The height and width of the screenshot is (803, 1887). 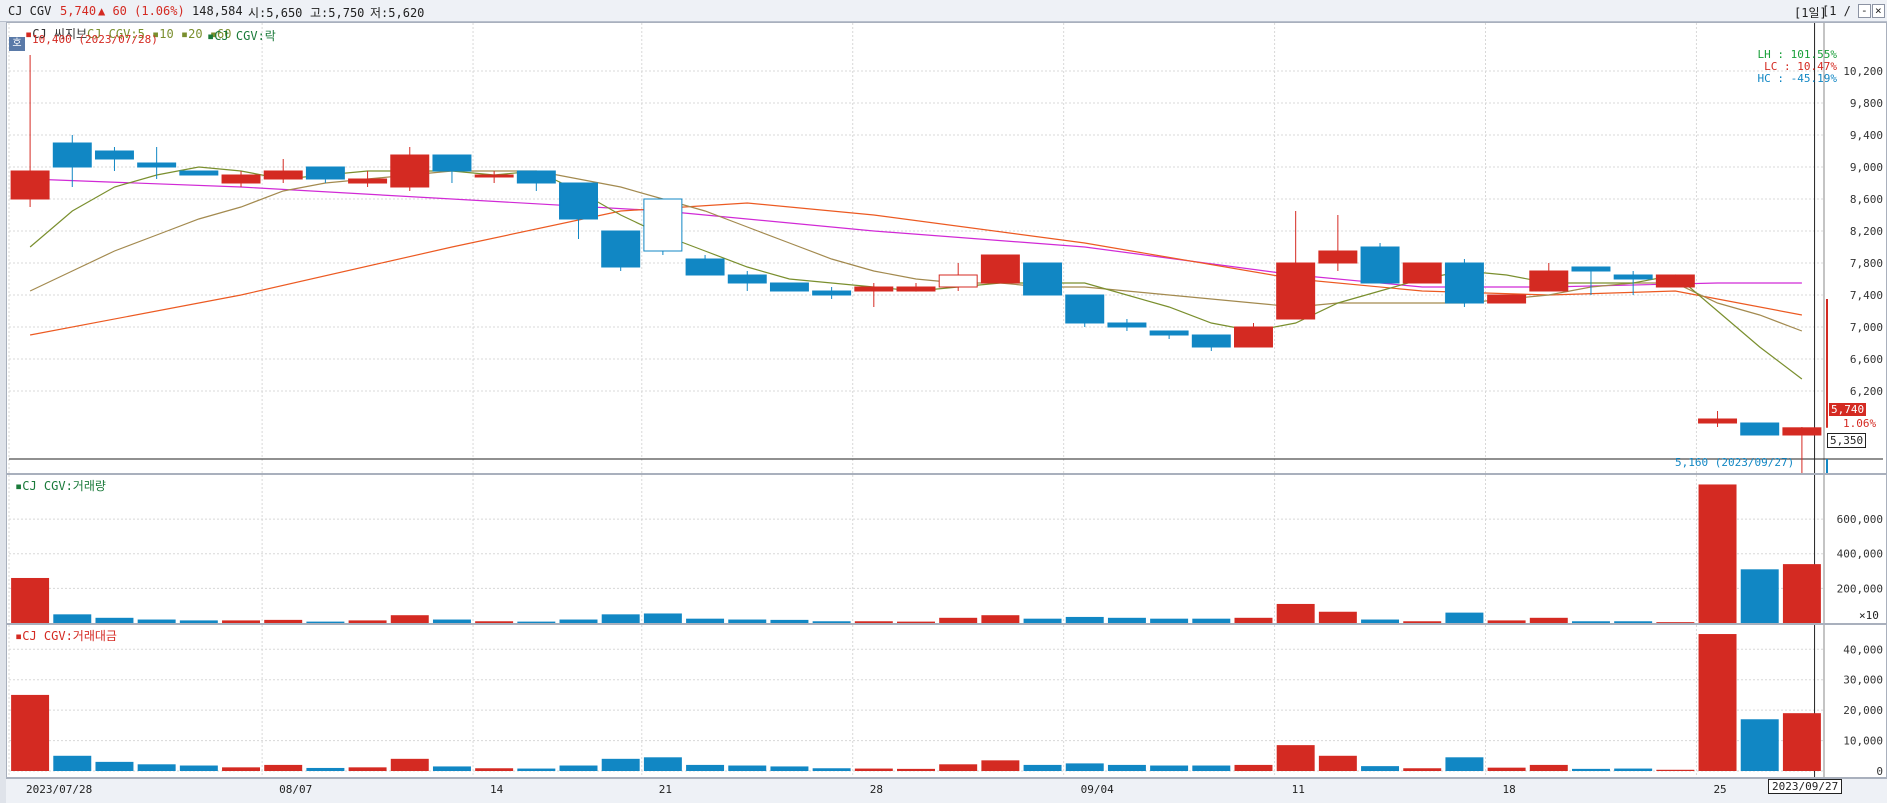 I want to click on min-price-label: 5,160 (2023/09/27), so click(x=1735, y=462).